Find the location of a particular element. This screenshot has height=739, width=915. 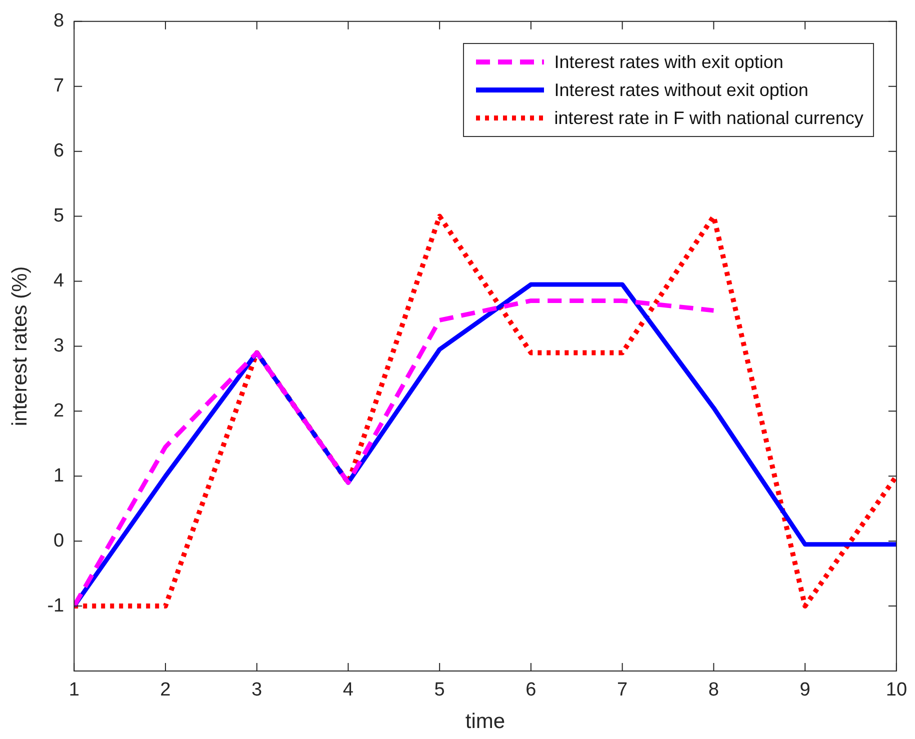

x-tick-label: 9 is located at coordinates (805, 690).